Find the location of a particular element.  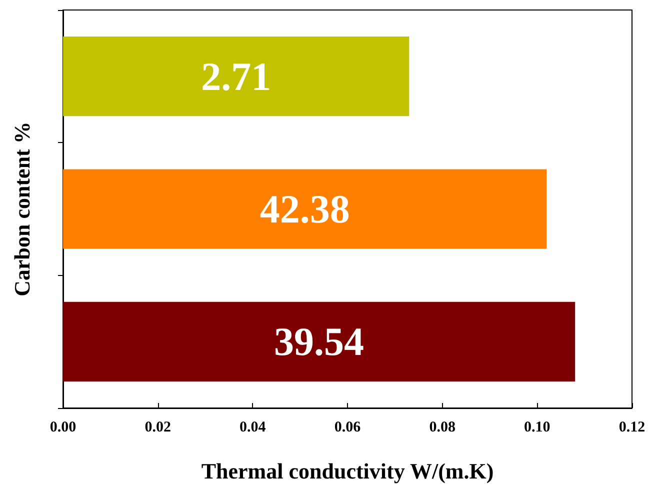

x-axis-title: Thermal conductivity W/(m.K) is located at coordinates (347, 471).